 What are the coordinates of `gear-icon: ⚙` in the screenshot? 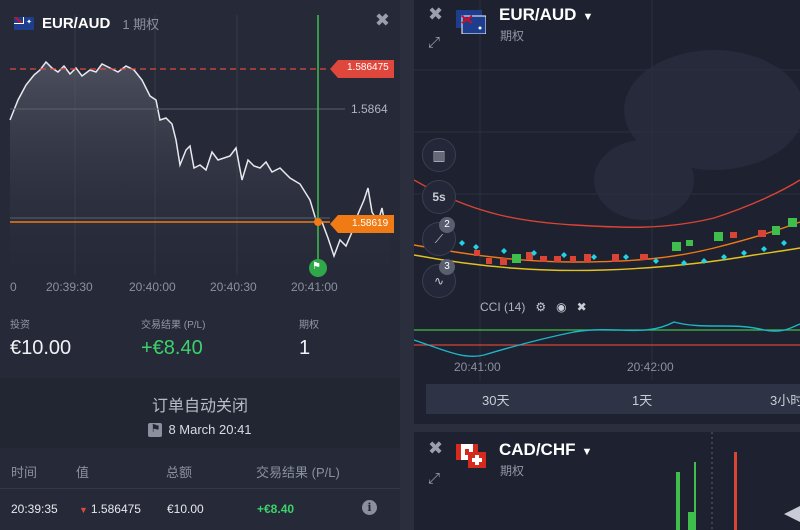 It's located at (541, 307).